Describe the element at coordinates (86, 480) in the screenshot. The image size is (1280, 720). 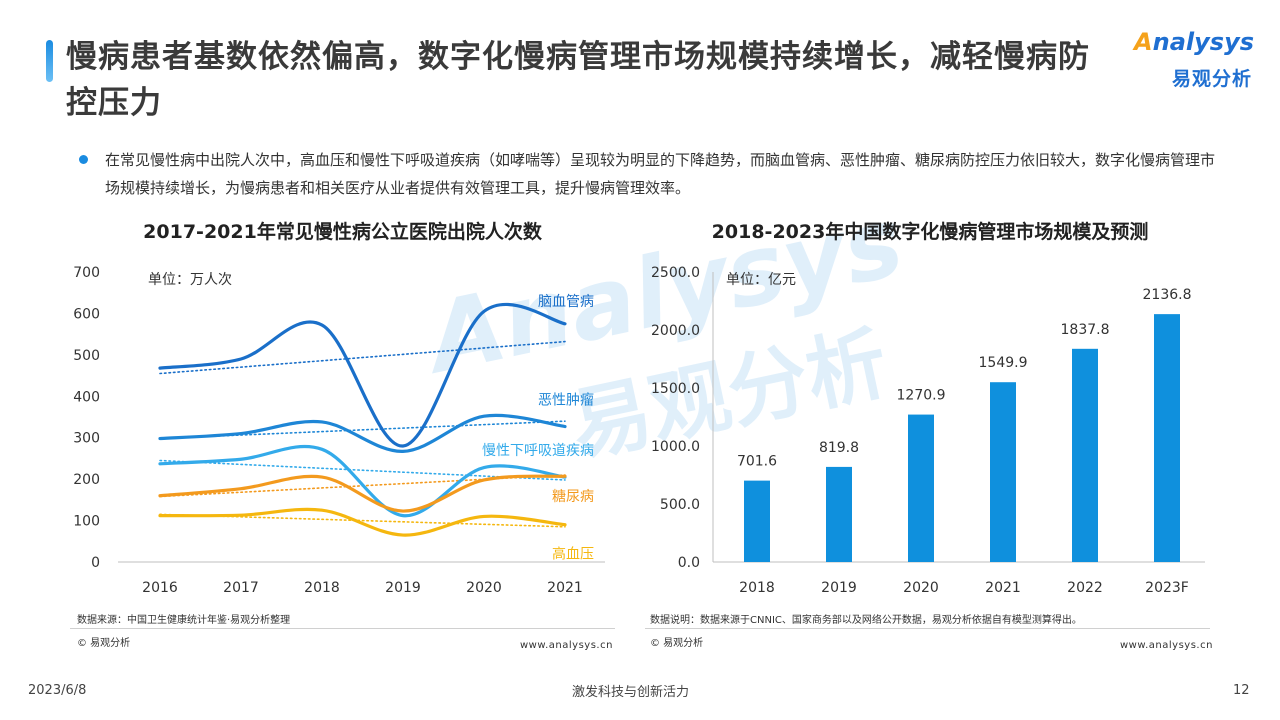
I see `line-y-tick-label: 200` at that location.